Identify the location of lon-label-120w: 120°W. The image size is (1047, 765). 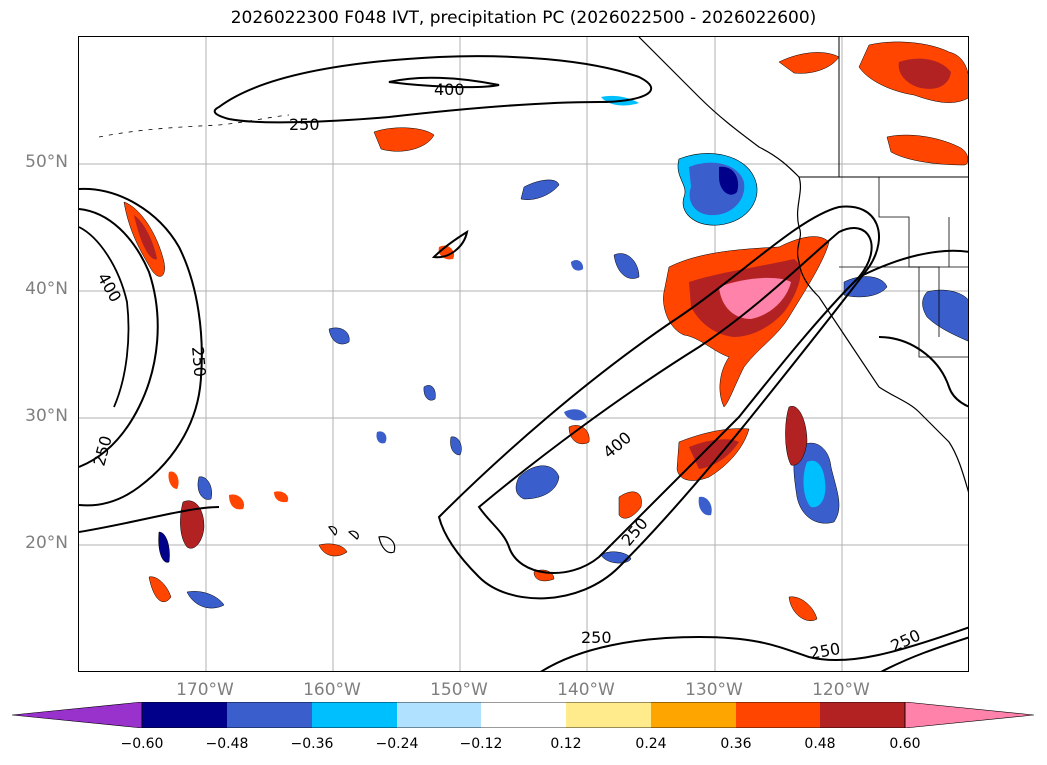
(841, 690).